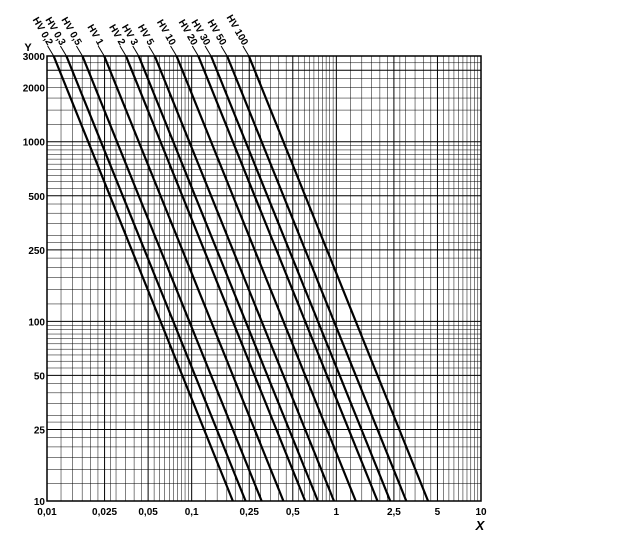  What do you see at coordinates (480, 525) in the screenshot?
I see `x-axis-label: X` at bounding box center [480, 525].